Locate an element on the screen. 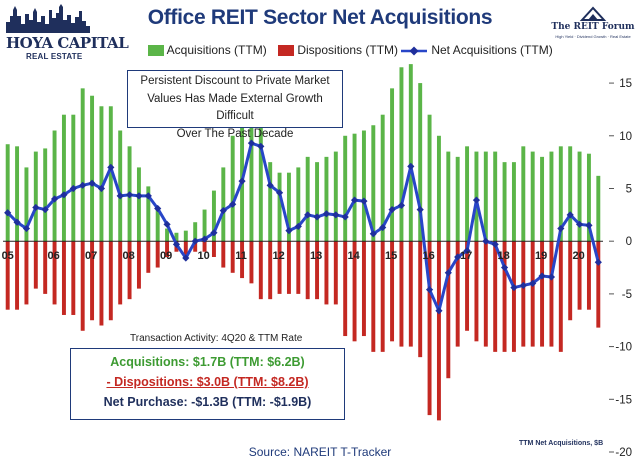 This screenshot has height=465, width=640. legend-label-acquisitions: Acquisitions (TTM) is located at coordinates (216, 50).